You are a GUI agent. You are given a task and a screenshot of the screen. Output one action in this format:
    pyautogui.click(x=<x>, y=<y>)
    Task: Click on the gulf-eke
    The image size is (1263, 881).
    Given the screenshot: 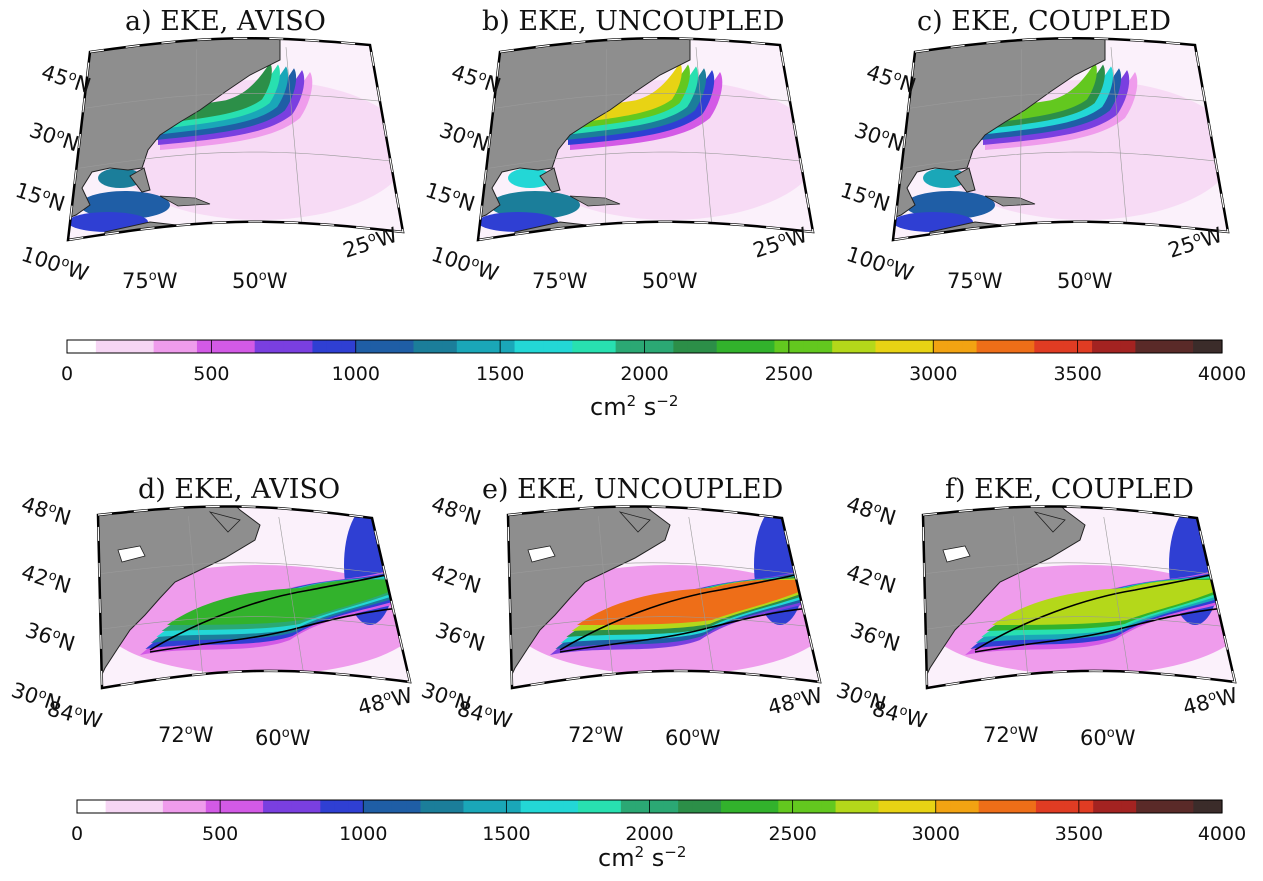 What is the action you would take?
    pyautogui.click(x=120, y=178)
    